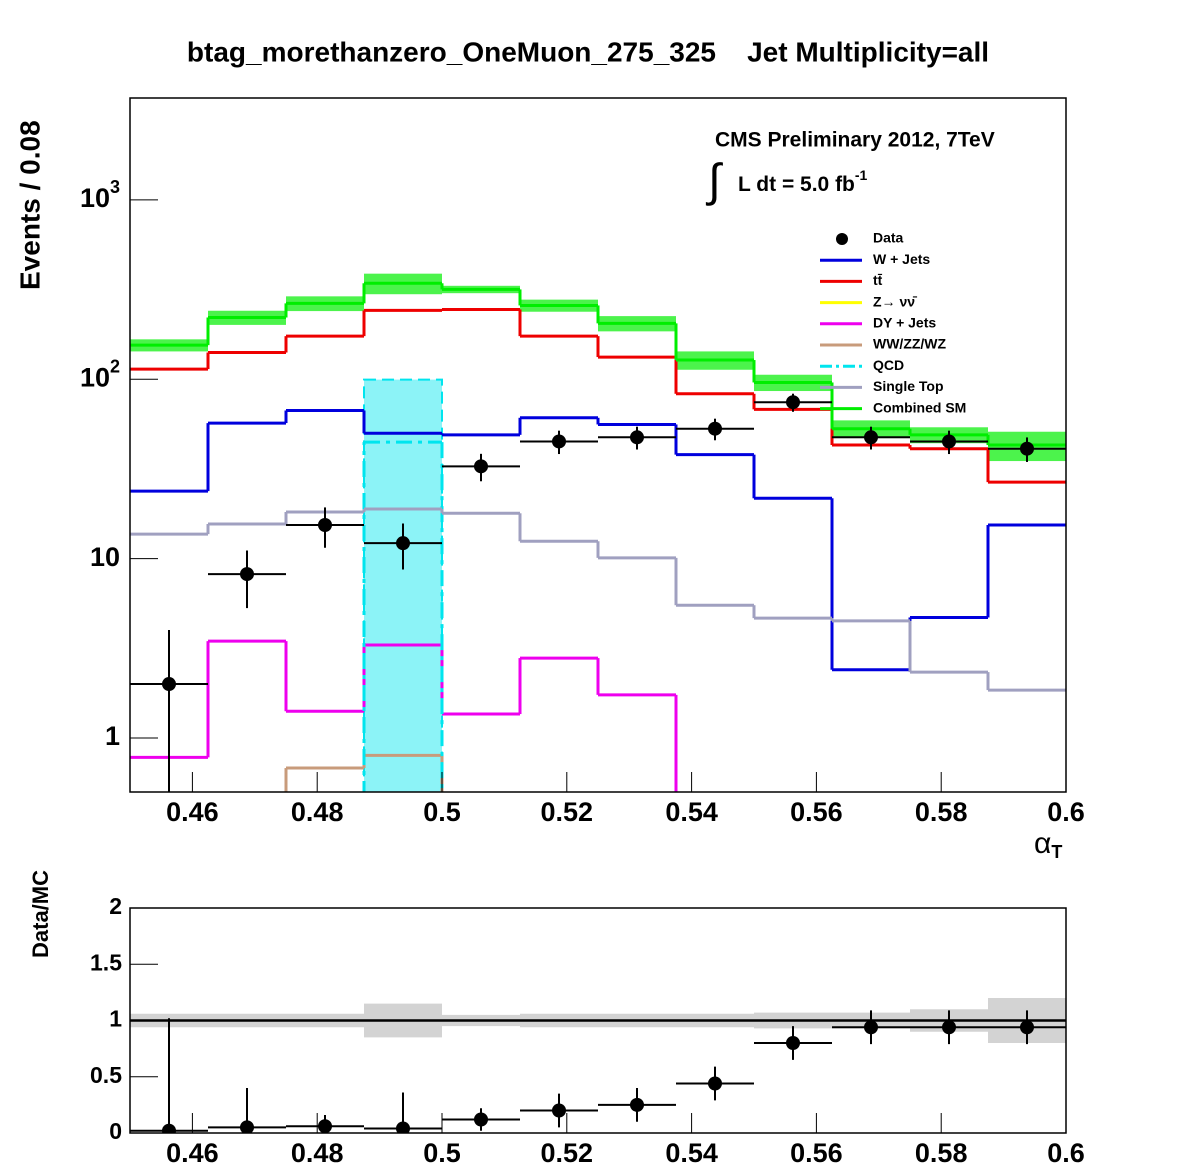 The height and width of the screenshot is (1172, 1196). What do you see at coordinates (855, 140) in the screenshot?
I see `annotation: CMS Preliminary 2012, 7TeV` at bounding box center [855, 140].